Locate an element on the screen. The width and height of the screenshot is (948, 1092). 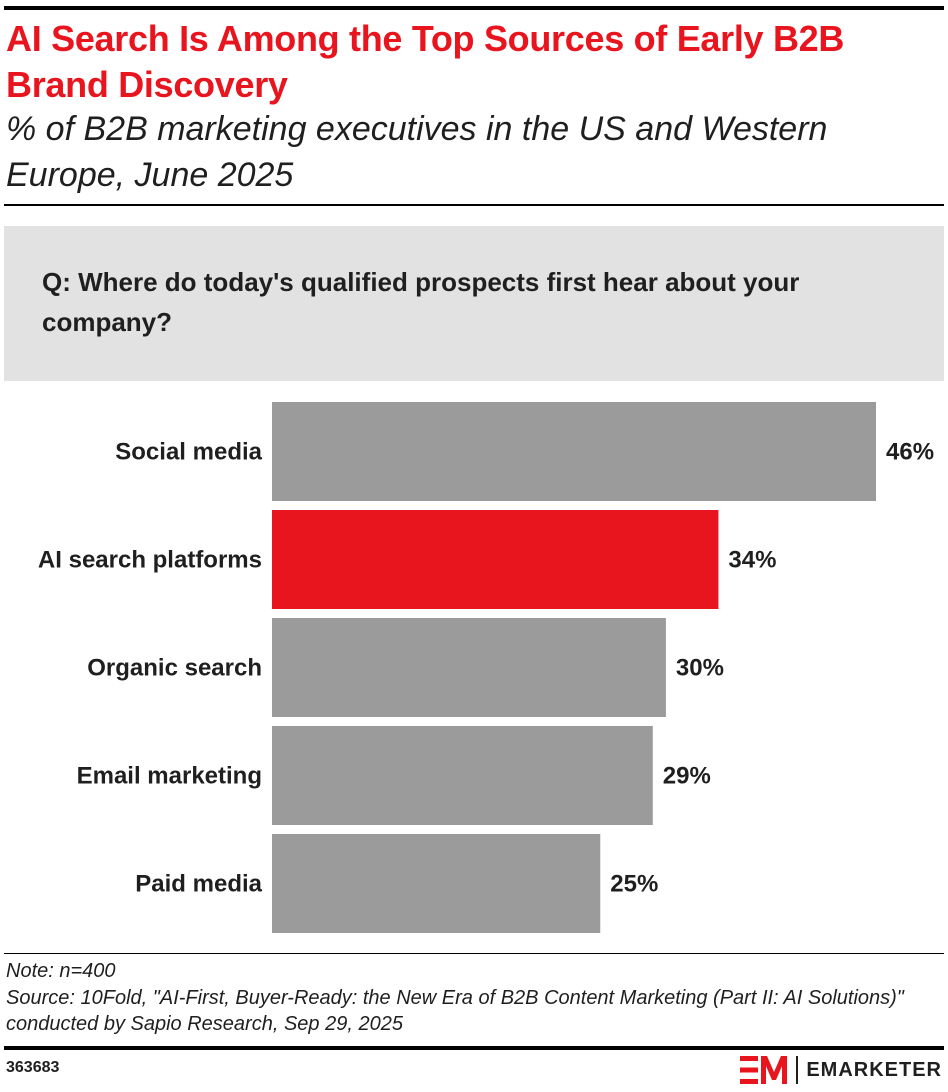
value-label: 46% is located at coordinates (910, 452).